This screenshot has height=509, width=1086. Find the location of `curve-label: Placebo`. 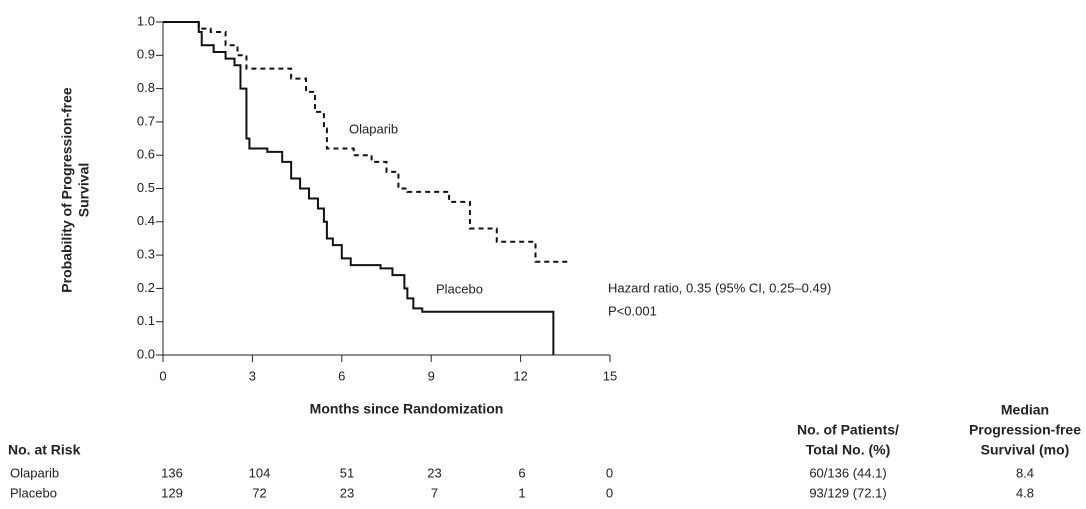

curve-label: Placebo is located at coordinates (459, 288).